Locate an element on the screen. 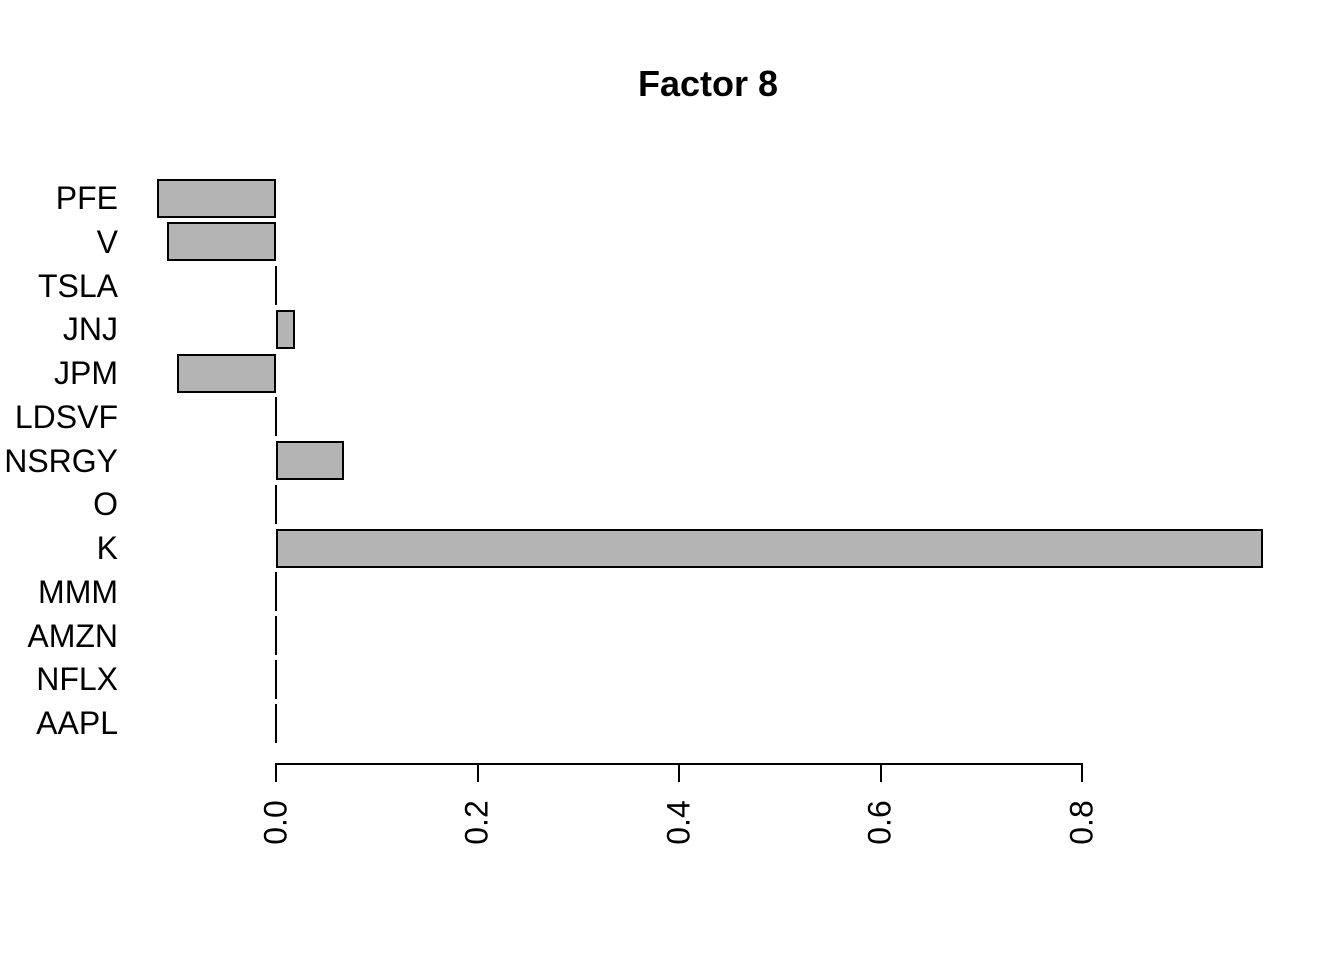 The image size is (1344, 960). bar-pfe is located at coordinates (216, 198).